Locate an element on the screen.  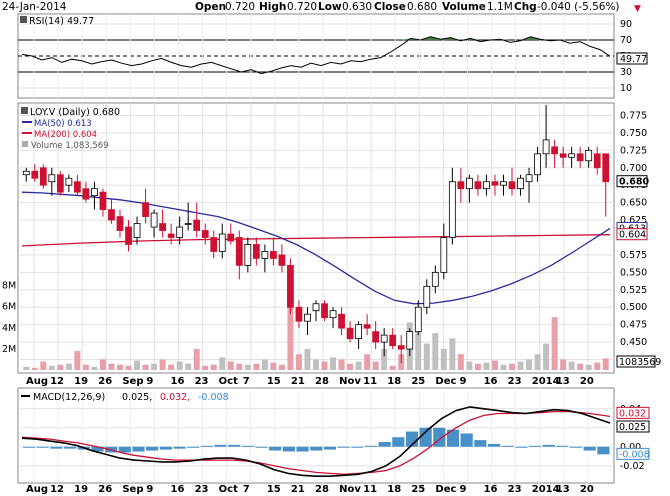
x-axis-label: Dec is located at coordinates (445, 381).